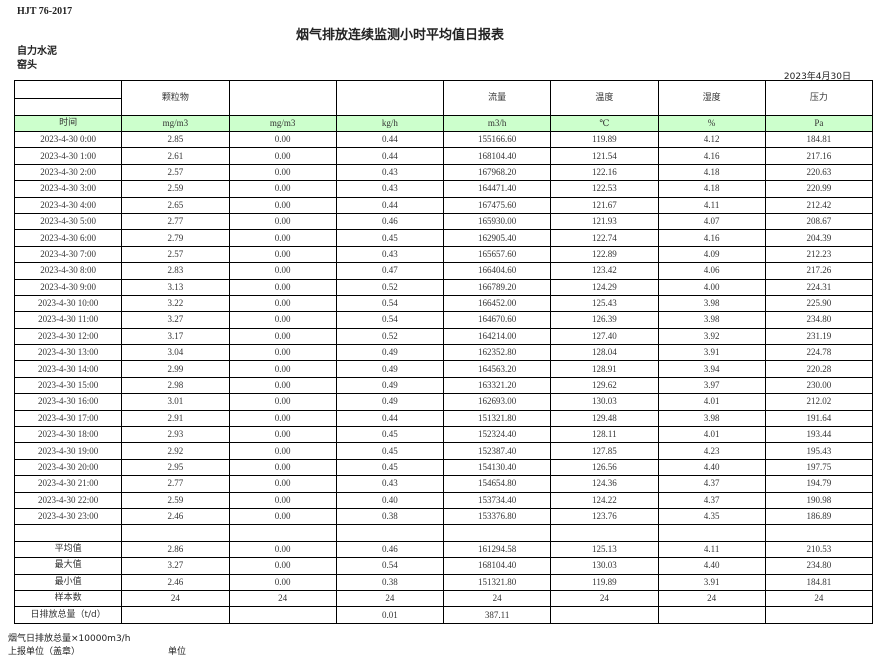 This screenshot has width=887, height=664. I want to click on table-cell: 161294.58, so click(497, 549).